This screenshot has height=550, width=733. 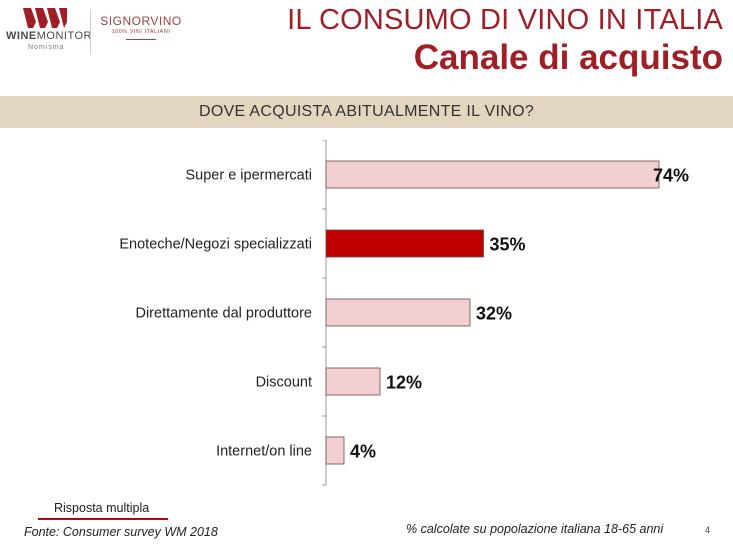 What do you see at coordinates (494, 314) in the screenshot?
I see `value-label: 32%` at bounding box center [494, 314].